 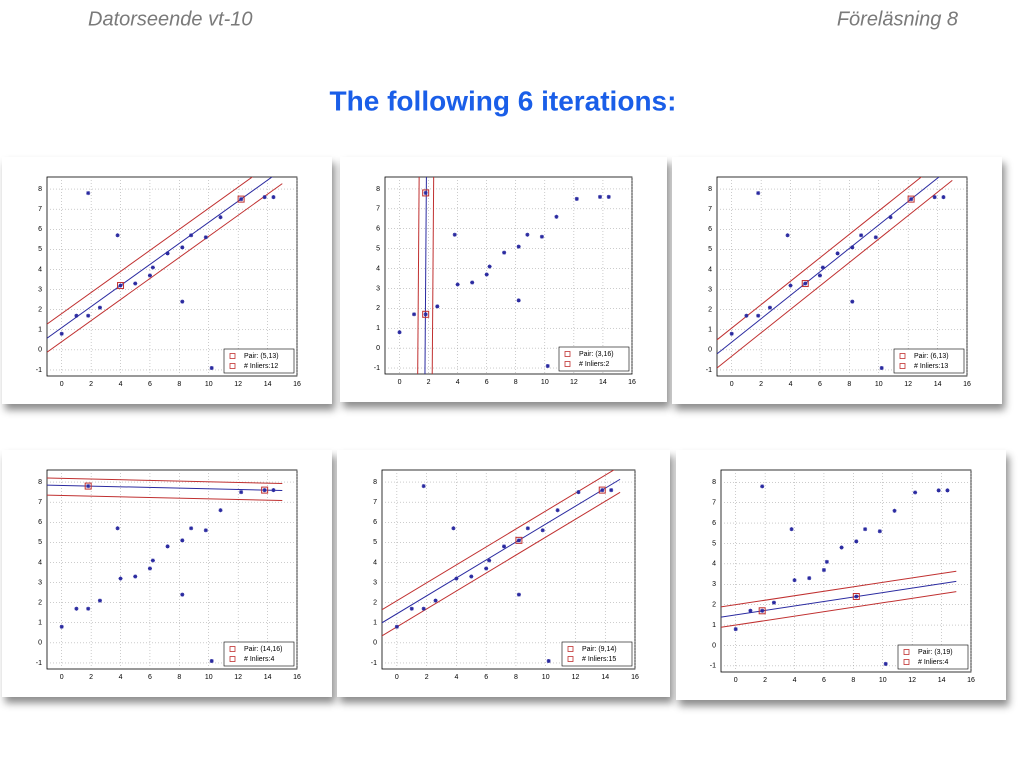 What do you see at coordinates (261, 366) in the screenshot?
I see `legend-label: # Inliers:12` at bounding box center [261, 366].